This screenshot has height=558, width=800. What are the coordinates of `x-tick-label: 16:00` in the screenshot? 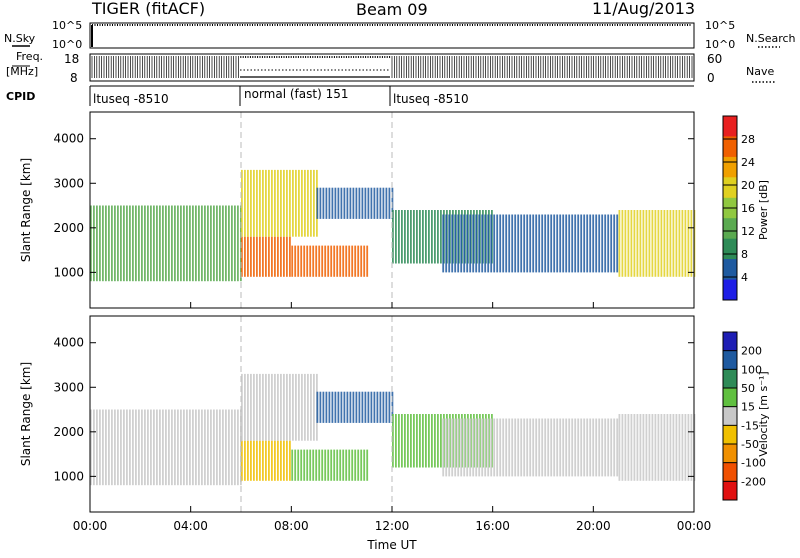 It's located at (492, 526).